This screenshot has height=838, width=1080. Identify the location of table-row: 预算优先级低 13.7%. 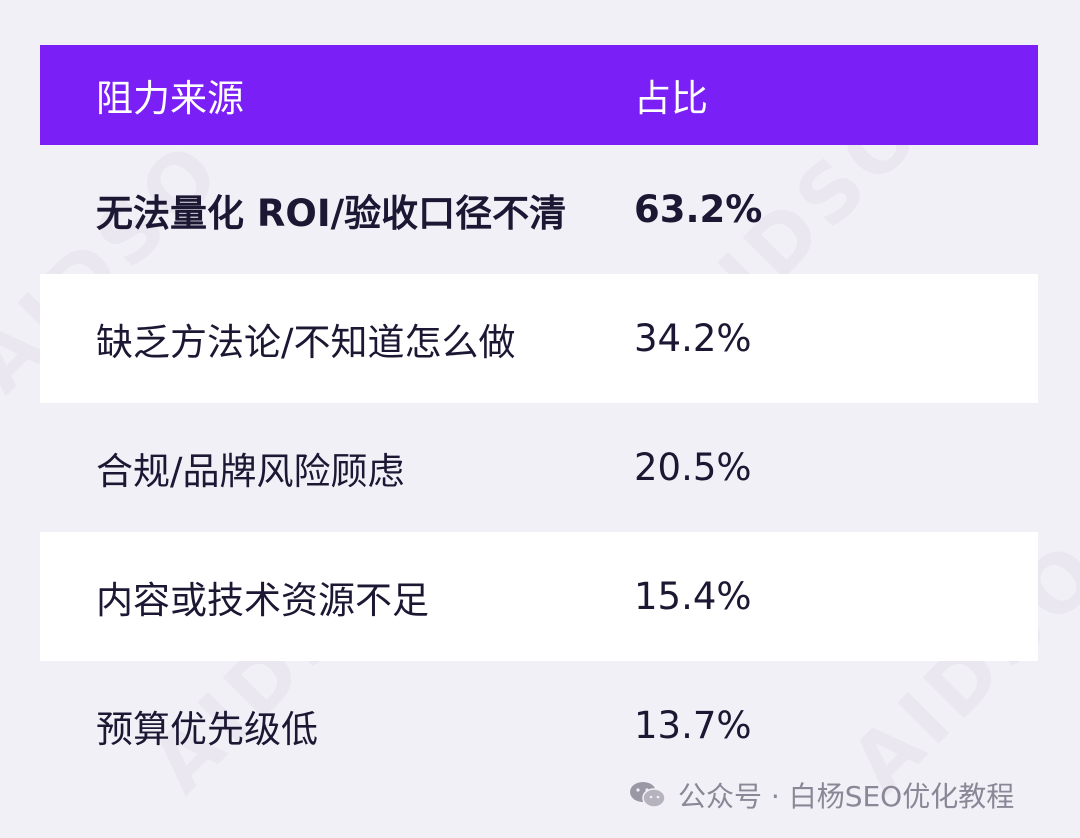
(539, 725).